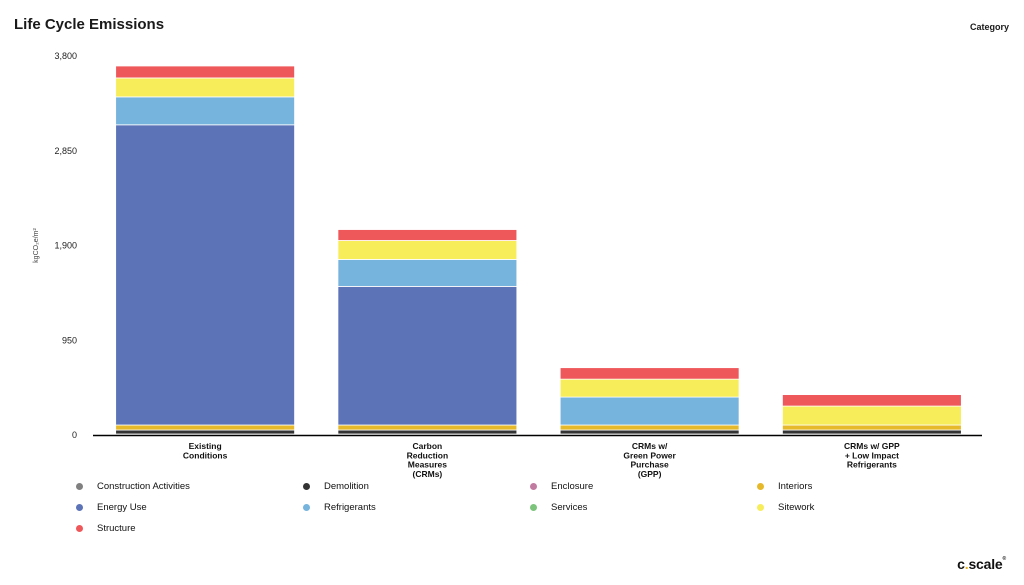  I want to click on x-tick-label: Carbon Reduction Measures (CRMs), so click(428, 460).